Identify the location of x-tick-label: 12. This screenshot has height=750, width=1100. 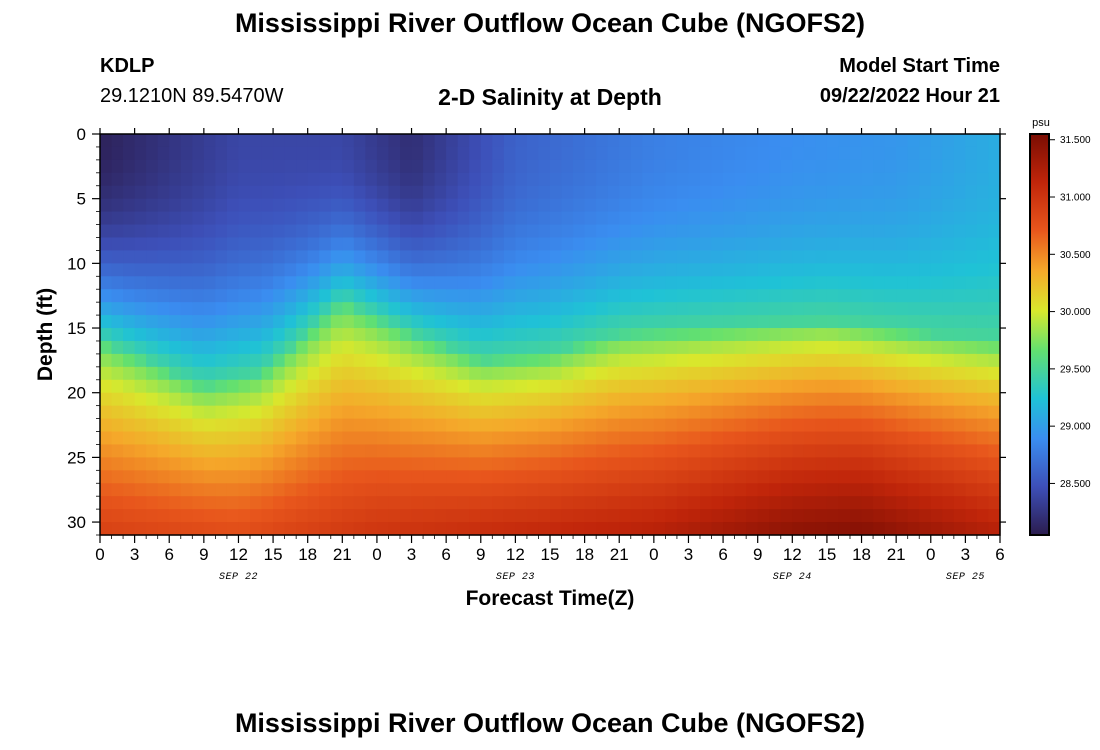
(238, 554).